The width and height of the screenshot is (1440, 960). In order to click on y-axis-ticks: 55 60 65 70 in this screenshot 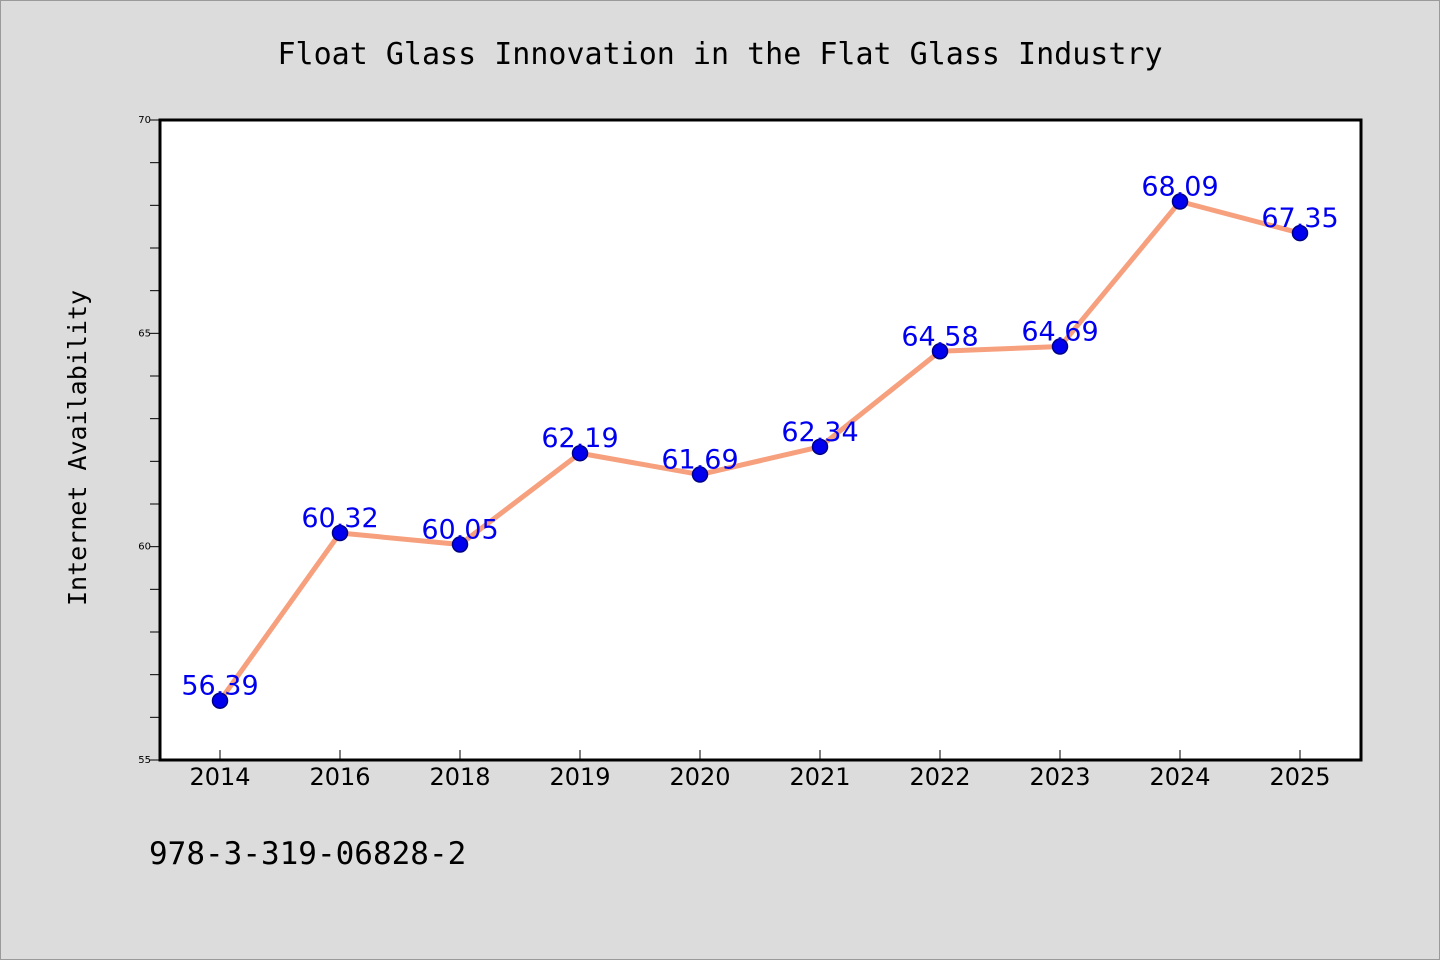, I will do `click(149, 440)`.